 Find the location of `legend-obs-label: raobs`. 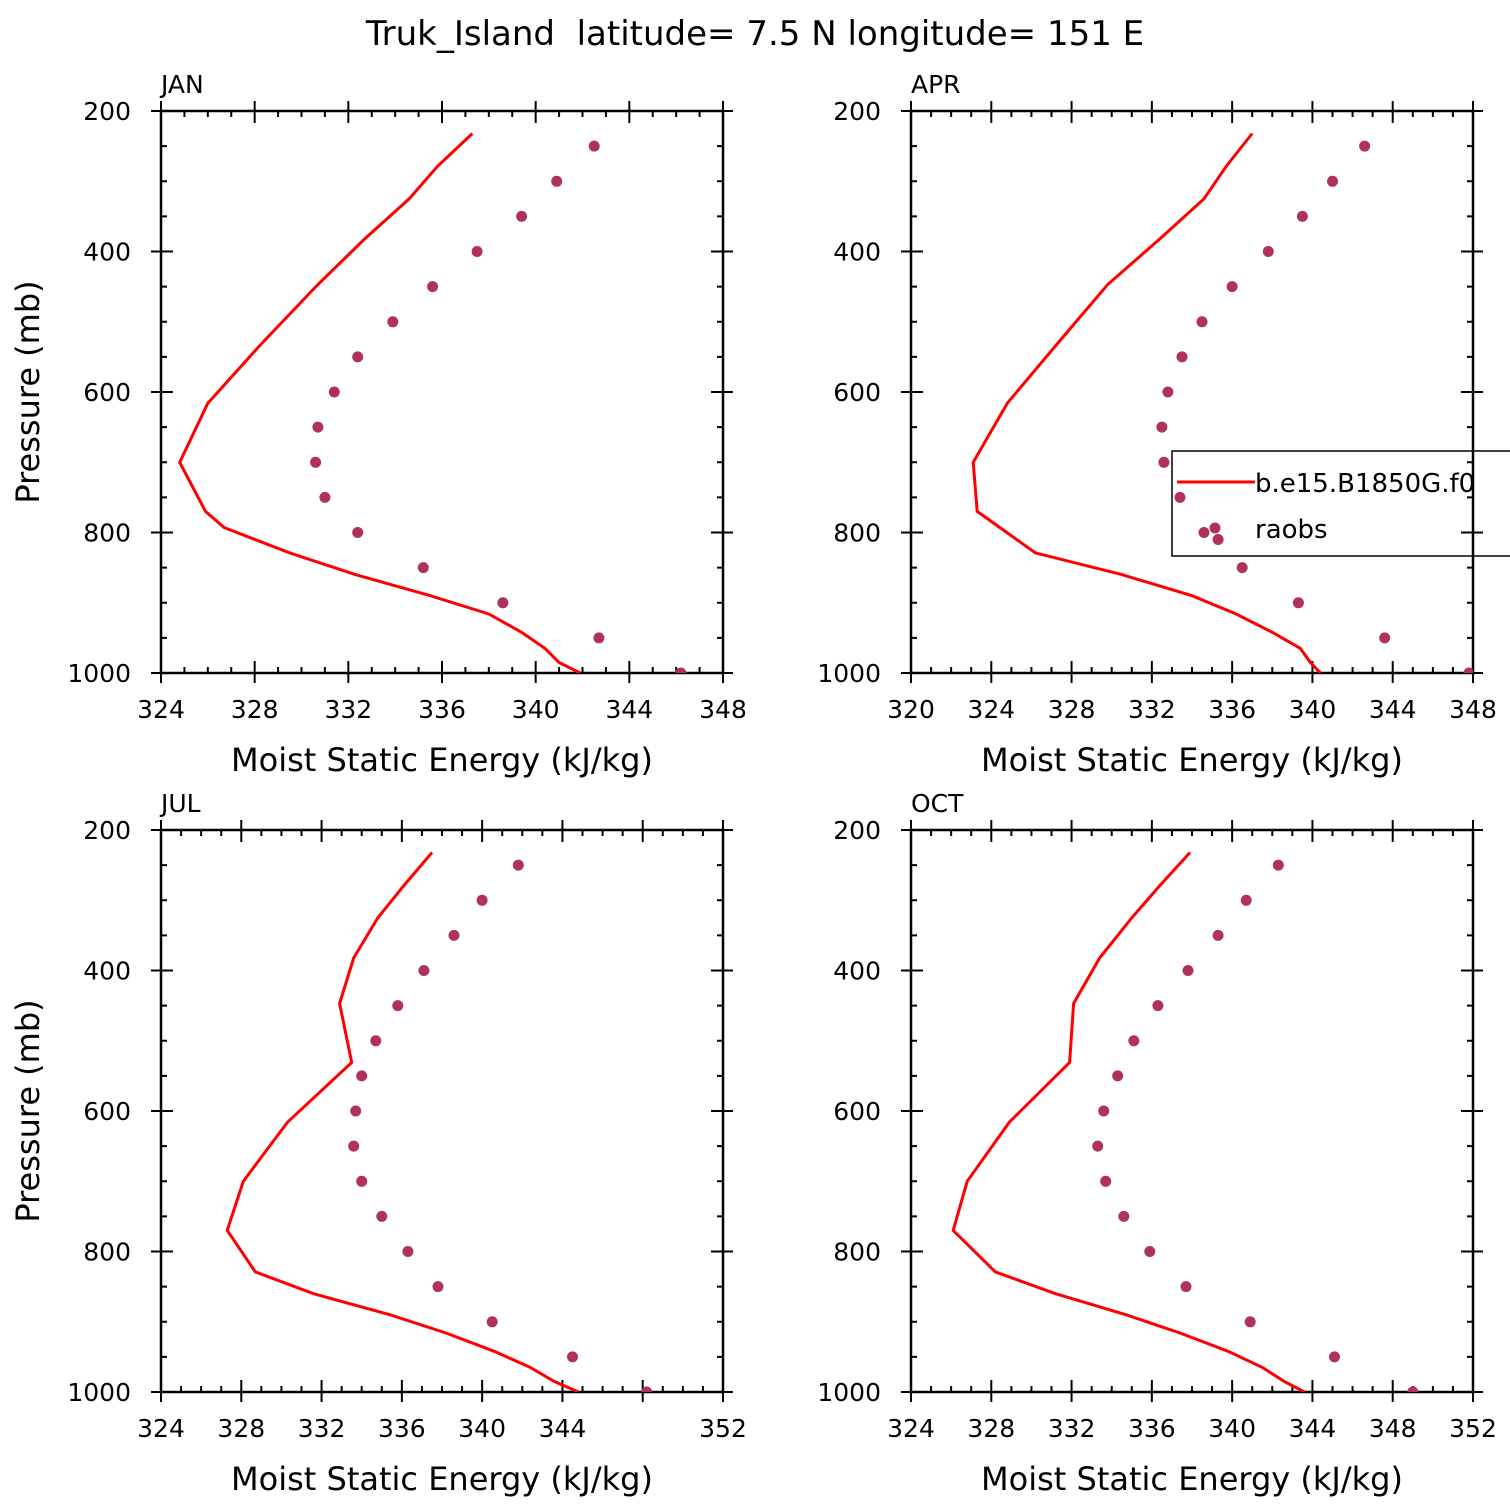

legend-obs-label: raobs is located at coordinates (1291, 530).